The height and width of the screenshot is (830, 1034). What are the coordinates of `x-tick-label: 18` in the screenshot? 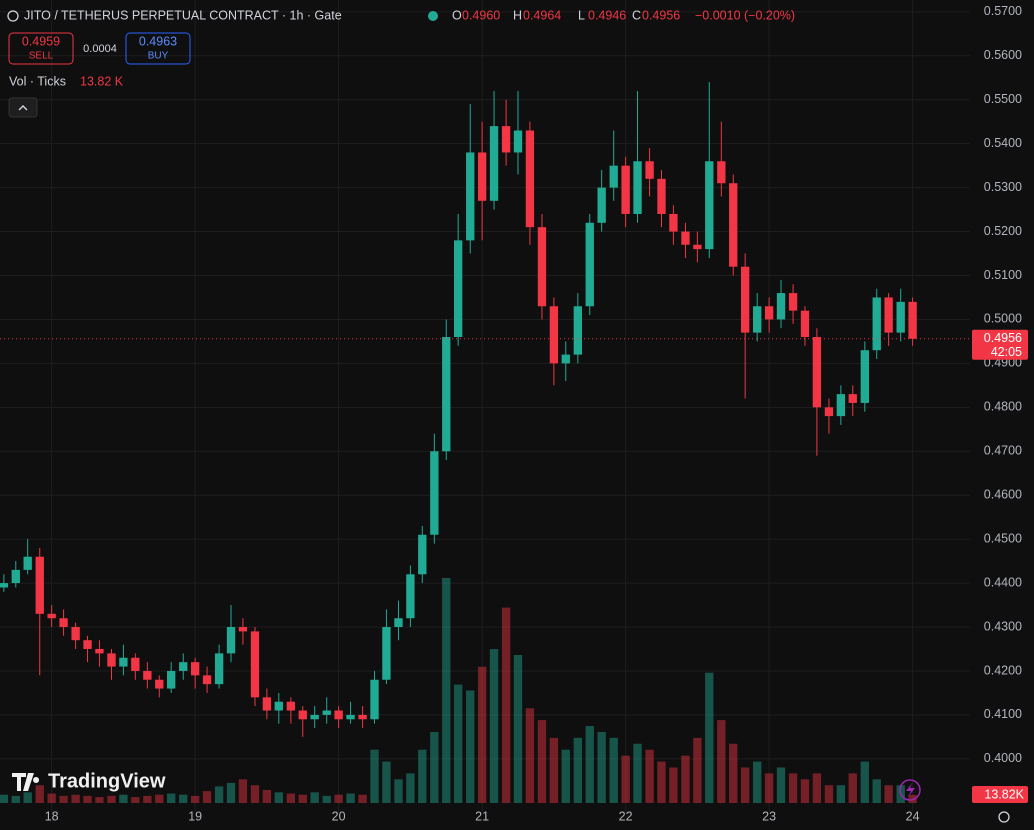 It's located at (52, 816).